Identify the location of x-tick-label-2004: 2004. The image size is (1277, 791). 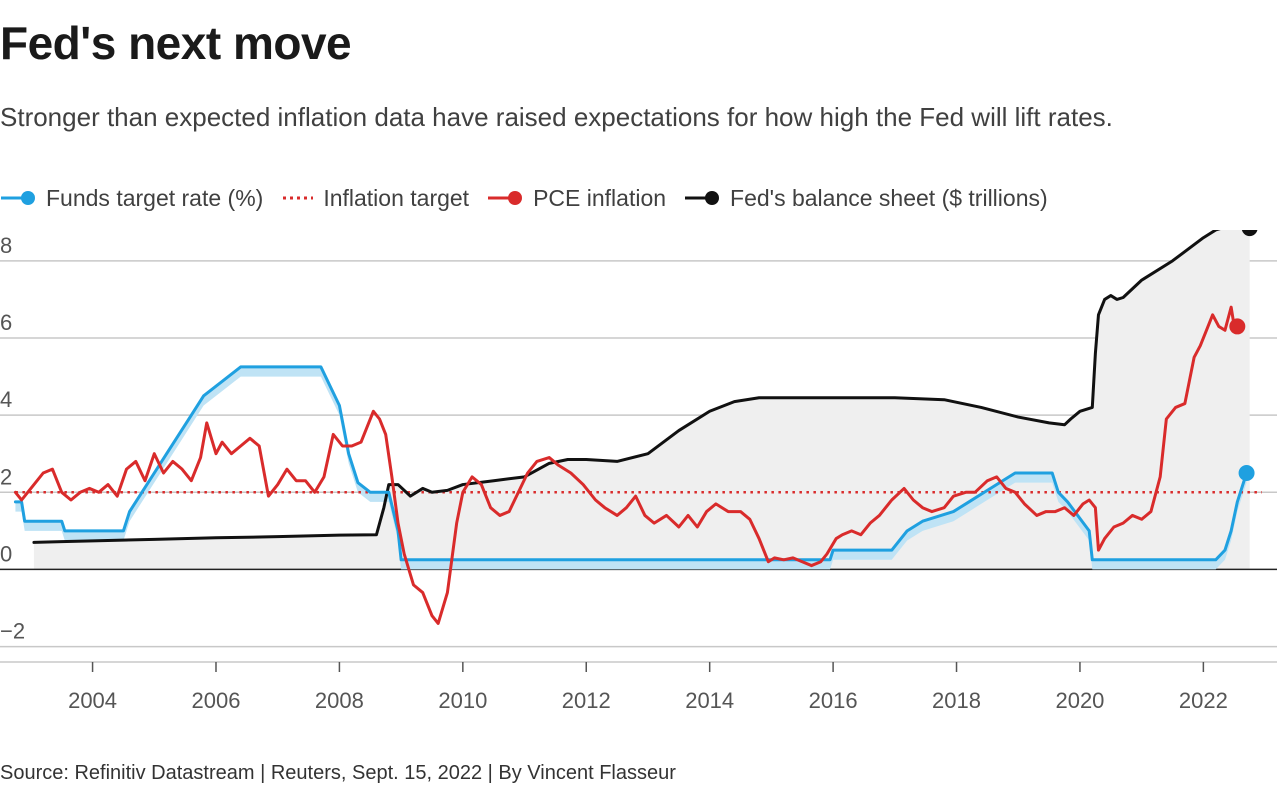
(92, 700).